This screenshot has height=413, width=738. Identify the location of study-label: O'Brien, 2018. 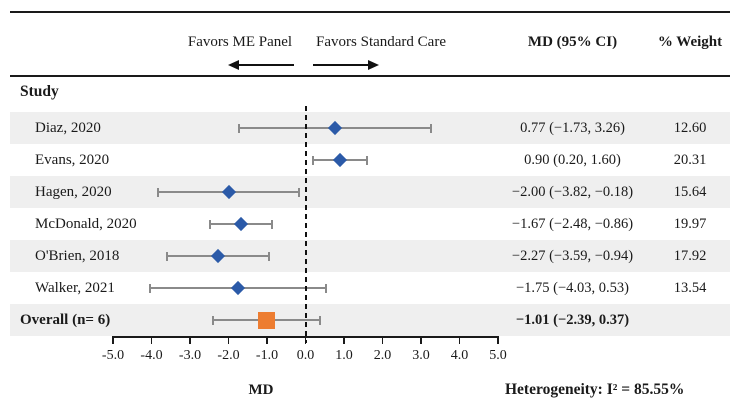
(77, 256).